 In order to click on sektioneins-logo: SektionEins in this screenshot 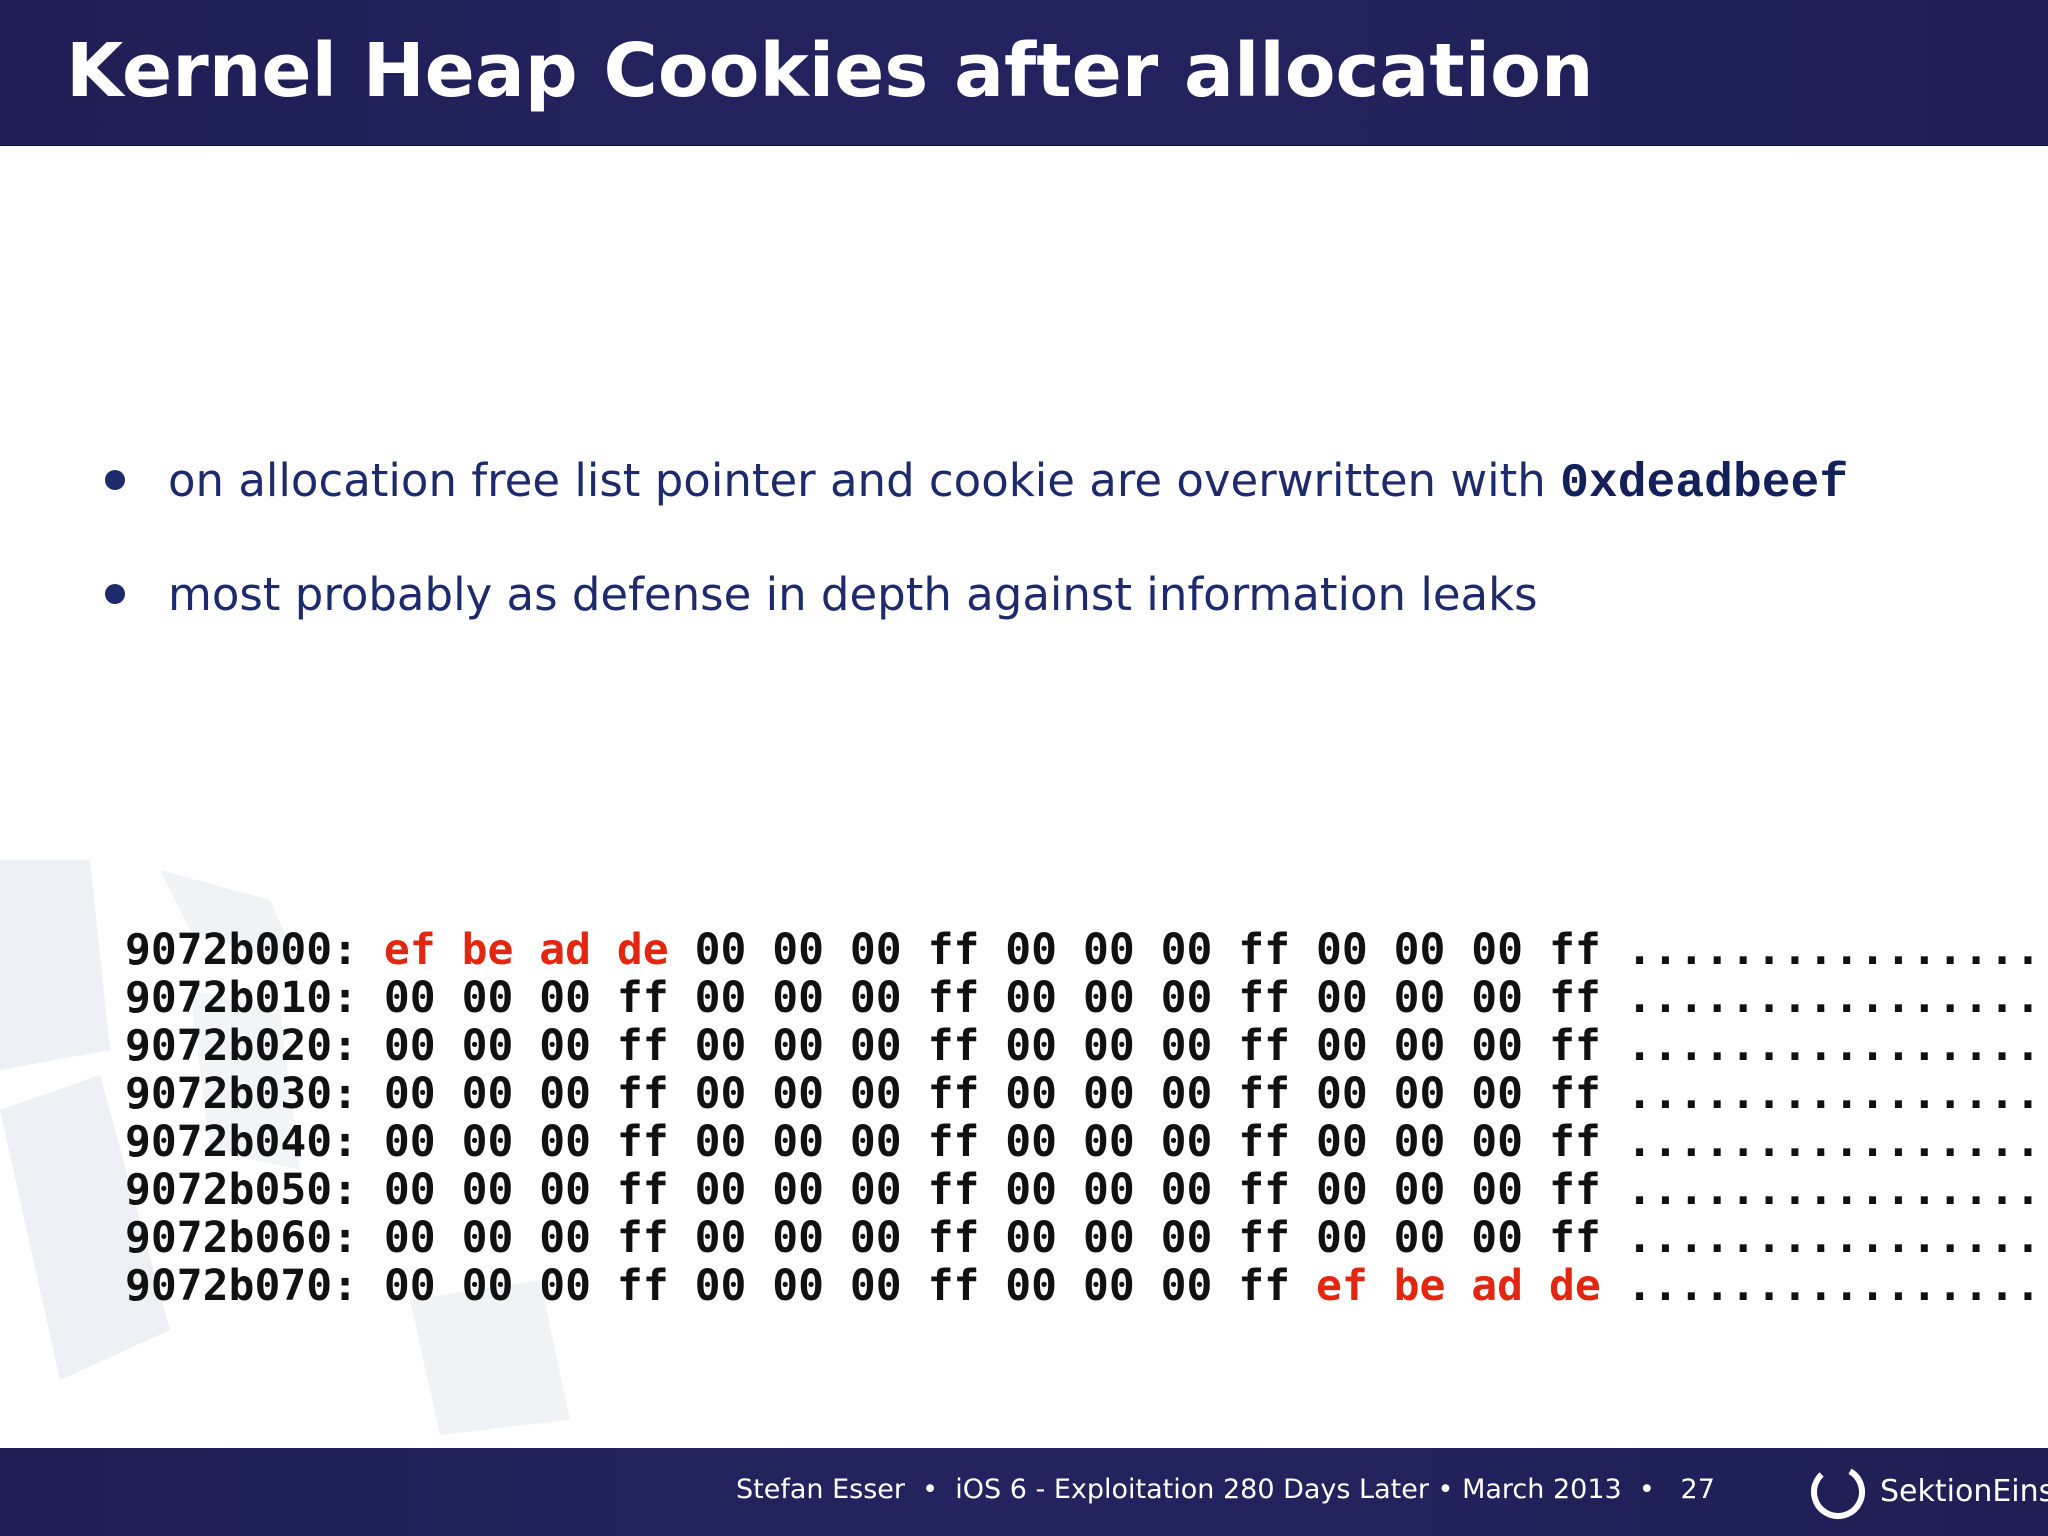, I will do `click(1928, 1492)`.